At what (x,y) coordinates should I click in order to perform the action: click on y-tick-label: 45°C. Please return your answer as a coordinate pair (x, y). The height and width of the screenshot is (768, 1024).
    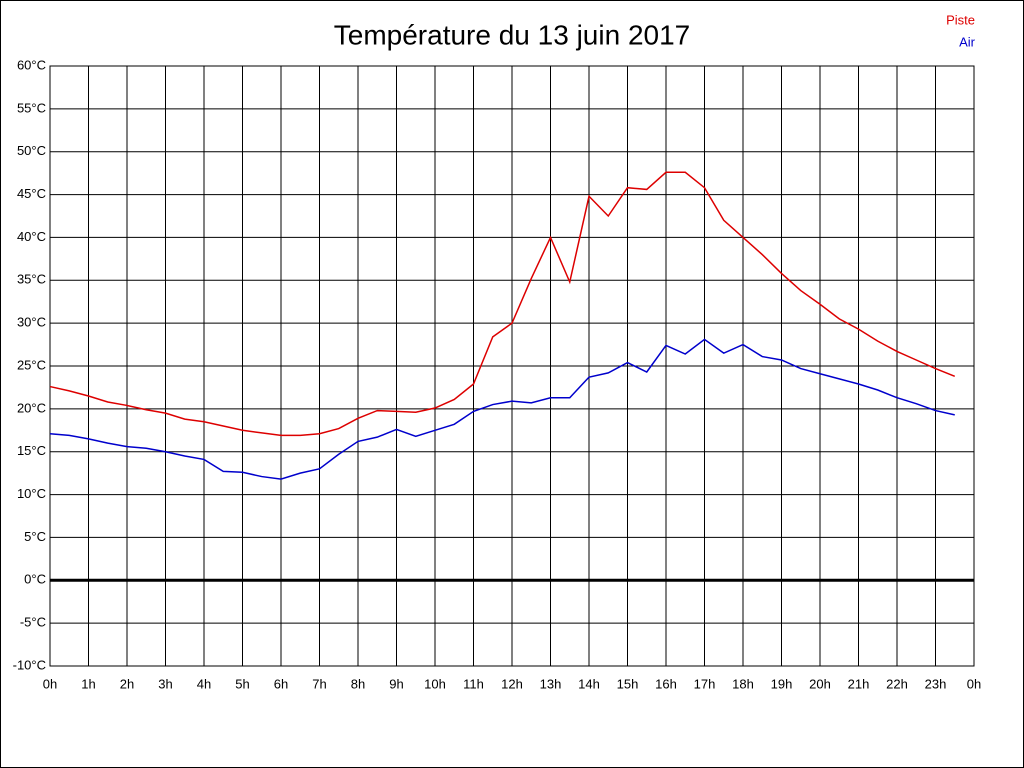
    Looking at the image, I should click on (31, 193).